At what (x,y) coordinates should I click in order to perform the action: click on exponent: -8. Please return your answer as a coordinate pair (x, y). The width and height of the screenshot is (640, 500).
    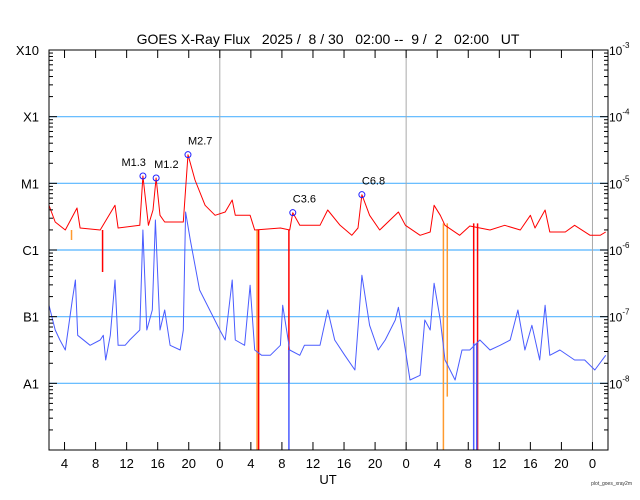
    Looking at the image, I should click on (626, 378).